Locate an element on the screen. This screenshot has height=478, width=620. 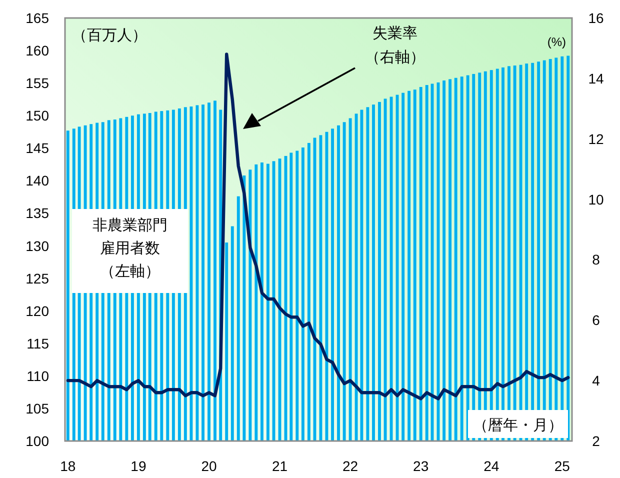
annotation: (%) is located at coordinates (556, 42).